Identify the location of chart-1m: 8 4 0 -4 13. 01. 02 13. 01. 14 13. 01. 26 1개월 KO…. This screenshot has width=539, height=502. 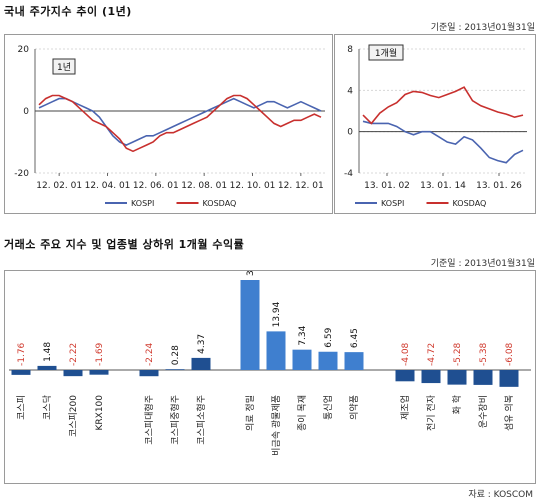
(435, 126).